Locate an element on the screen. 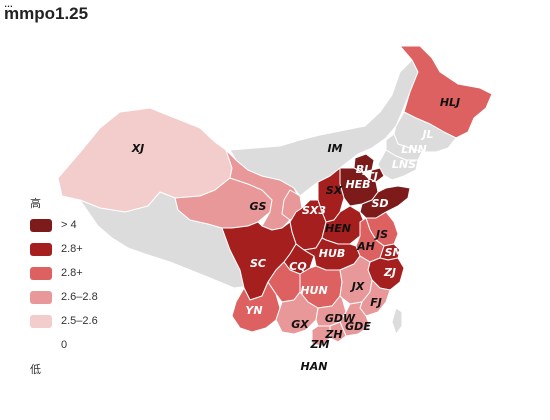 The width and height of the screenshot is (550, 420). legend-item-label: 2.5–2.6 is located at coordinates (79, 321).